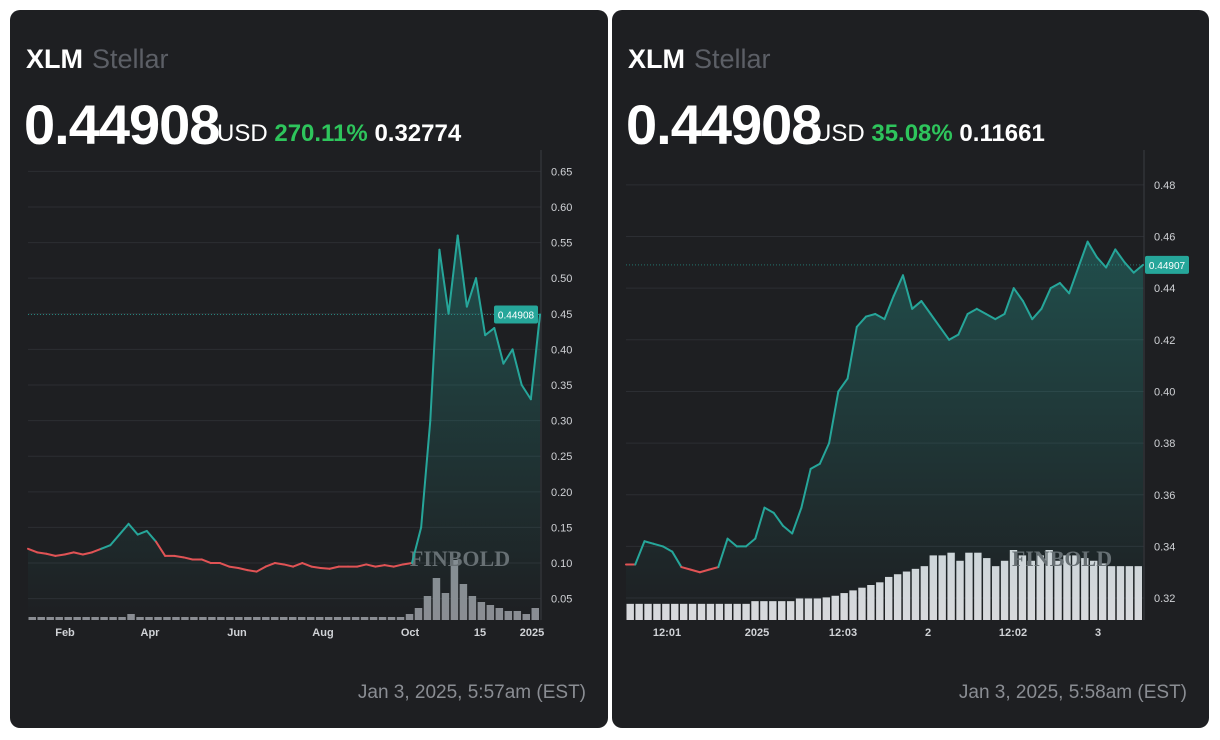 Image resolution: width=1220 pixels, height=740 pixels. I want to click on y-tick-label: 0.25, so click(561, 457).